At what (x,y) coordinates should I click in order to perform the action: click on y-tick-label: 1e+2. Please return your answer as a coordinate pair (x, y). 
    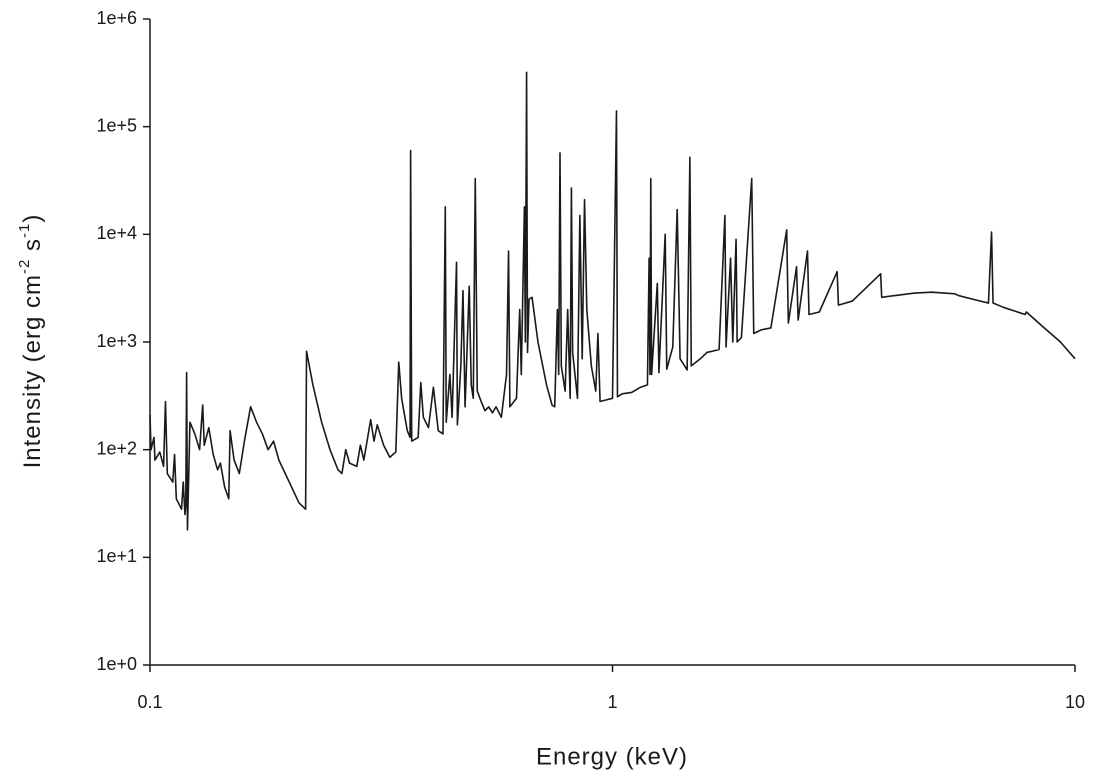
    Looking at the image, I should click on (116, 448).